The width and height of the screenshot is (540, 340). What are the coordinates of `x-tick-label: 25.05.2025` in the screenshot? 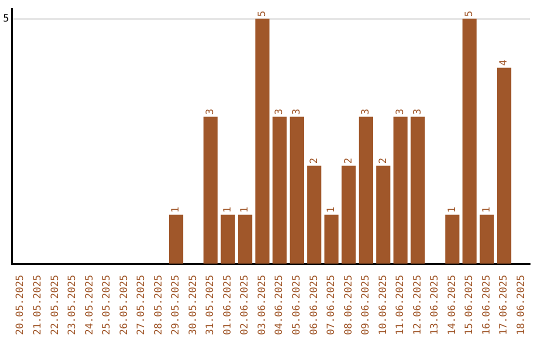 It's located at (107, 305).